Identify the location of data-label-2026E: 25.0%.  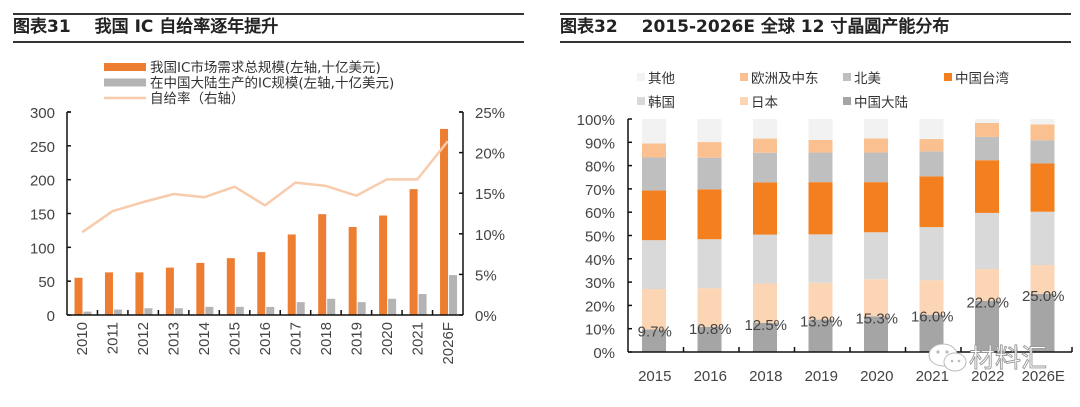
(1043, 296).